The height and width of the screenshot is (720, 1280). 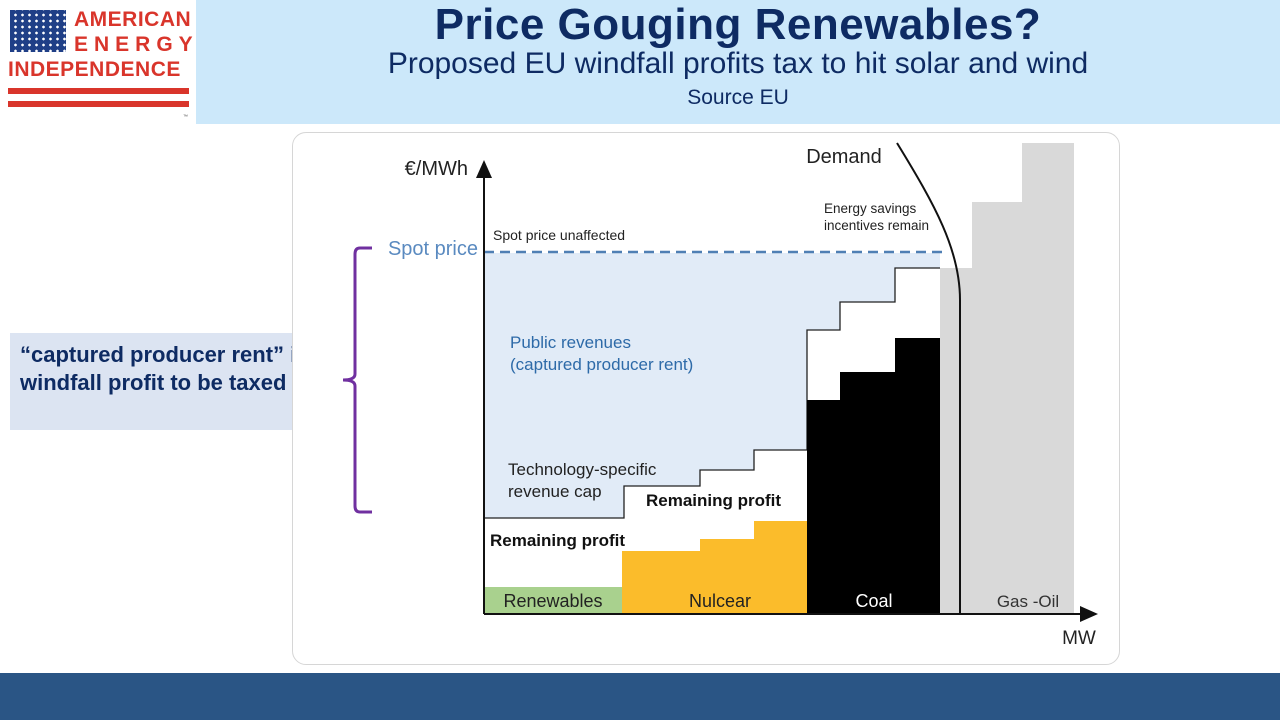 I want to click on public-revenues-label: Public revenues, so click(x=570, y=342).